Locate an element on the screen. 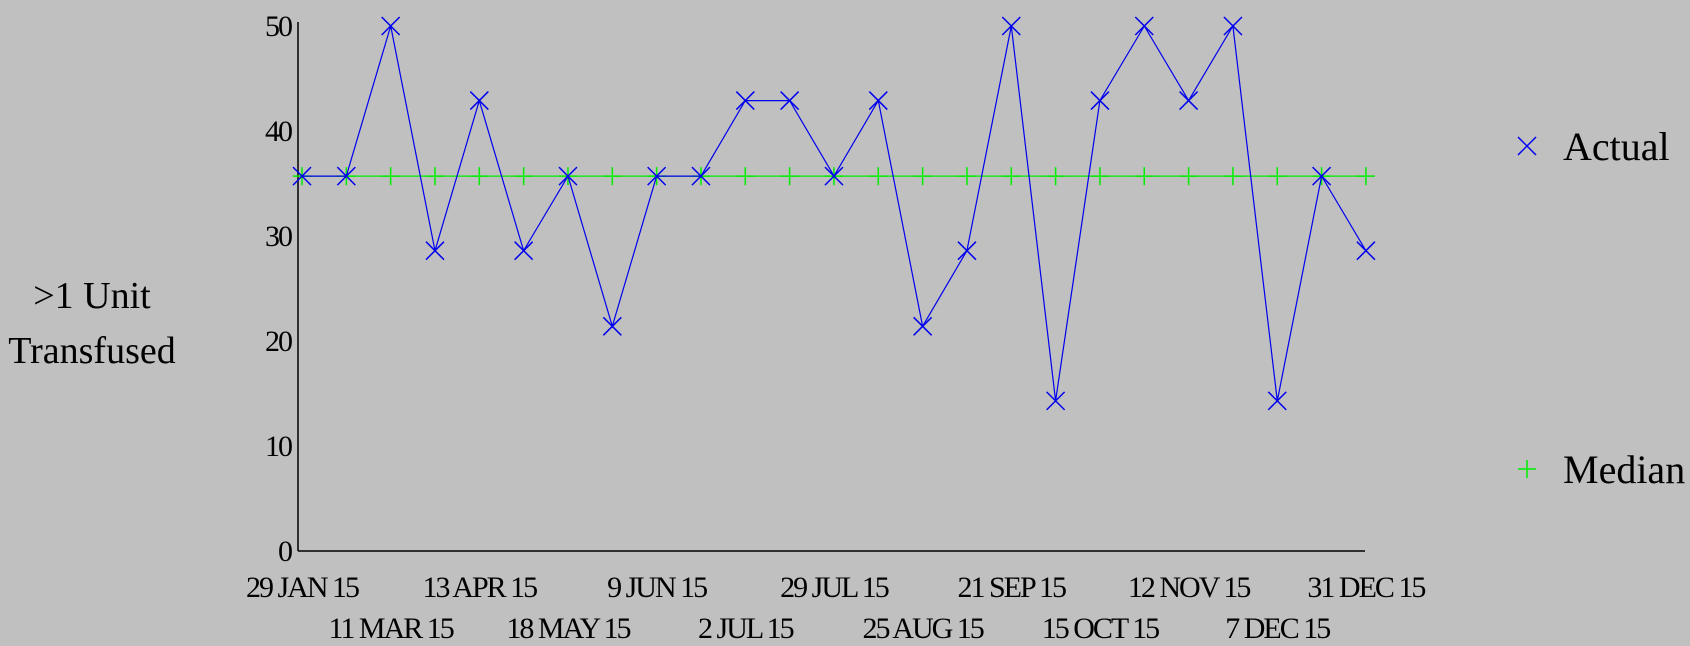  legend-item-actual: Actual is located at coordinates (1593, 146).